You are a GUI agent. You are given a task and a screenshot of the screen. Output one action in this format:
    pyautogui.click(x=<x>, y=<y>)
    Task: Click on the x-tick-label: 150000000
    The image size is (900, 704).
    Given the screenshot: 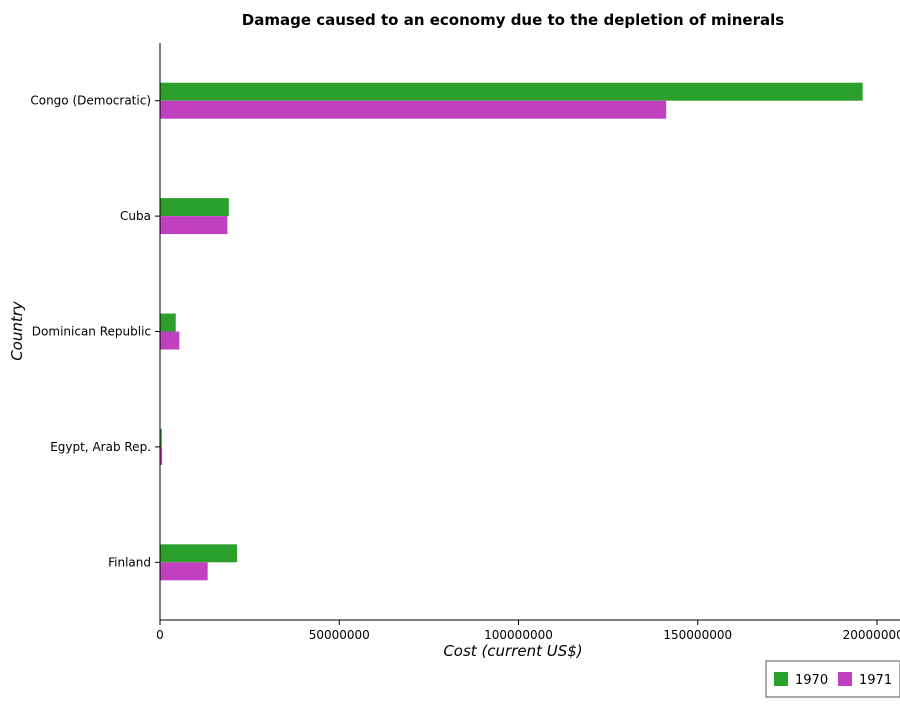 What is the action you would take?
    pyautogui.click(x=697, y=635)
    